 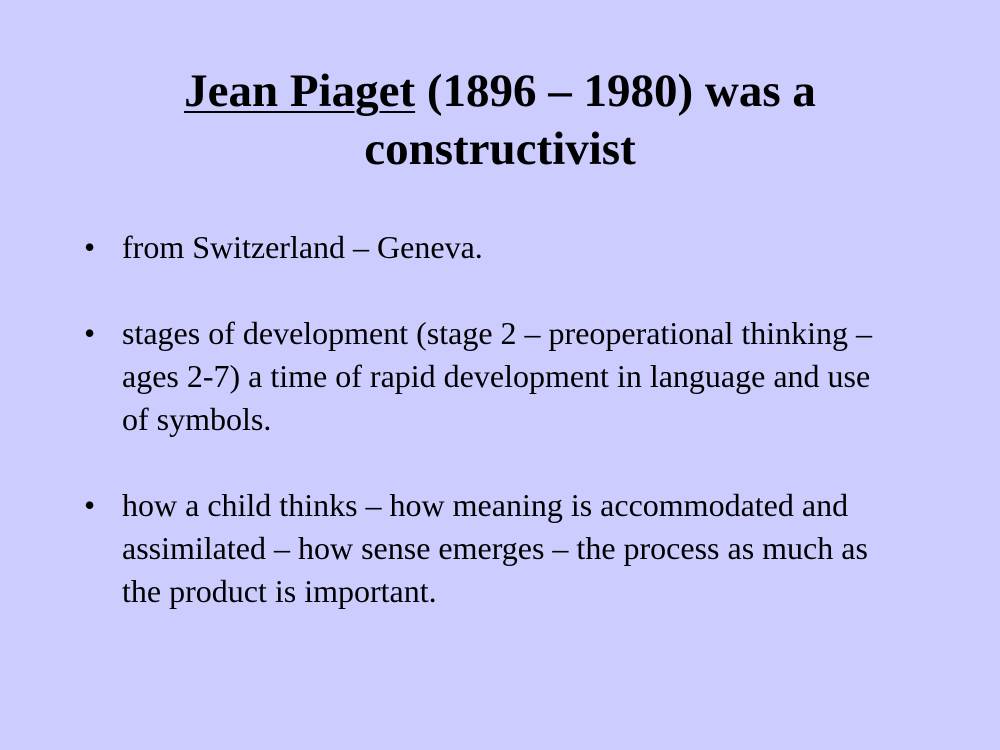 What do you see at coordinates (302, 247) in the screenshot?
I see `bullet-text: from Switzerland – Geneva.` at bounding box center [302, 247].